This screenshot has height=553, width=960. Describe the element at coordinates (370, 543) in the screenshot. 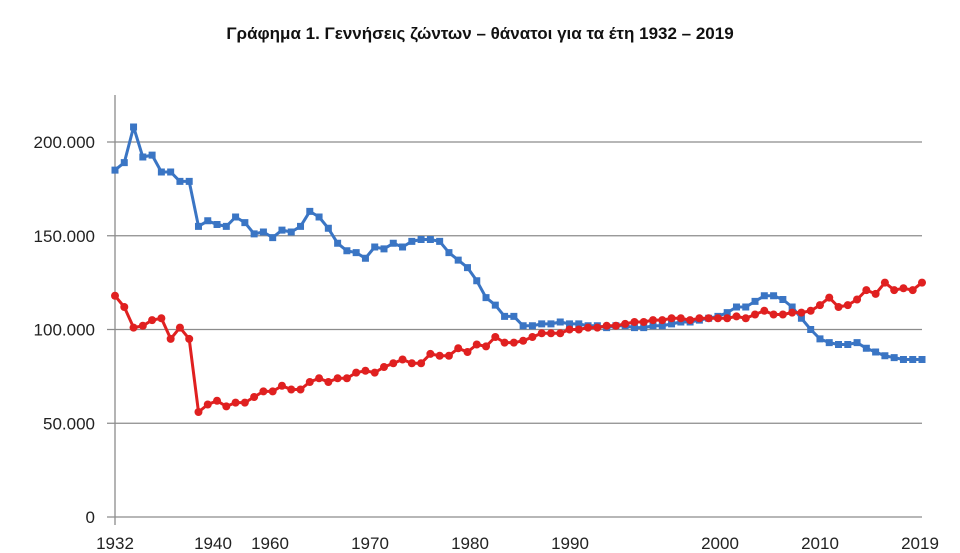

I see `x-tick-label: 1970` at that location.